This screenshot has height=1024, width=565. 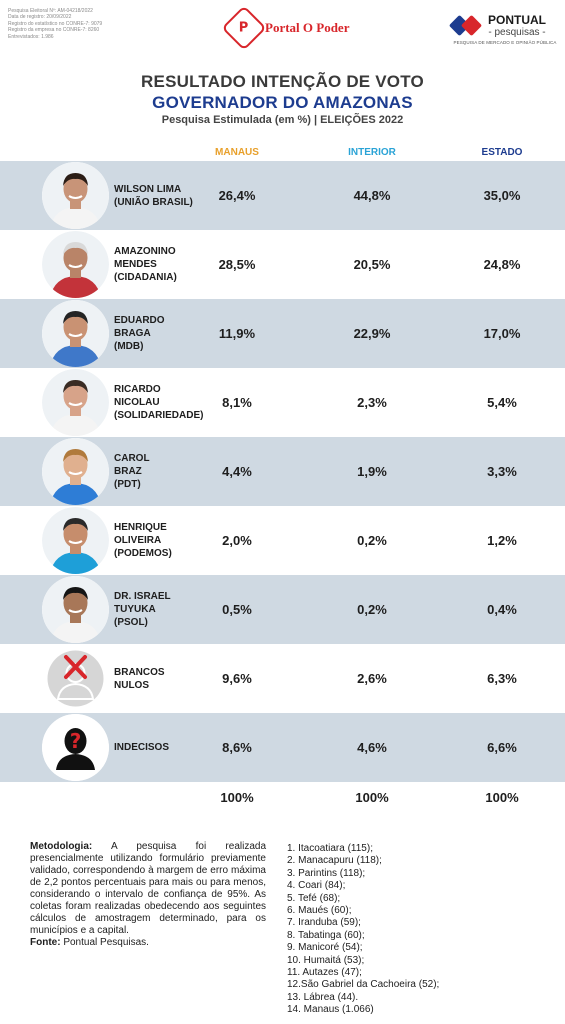 What do you see at coordinates (372, 264) in the screenshot?
I see `value-interior: 20,5%` at bounding box center [372, 264].